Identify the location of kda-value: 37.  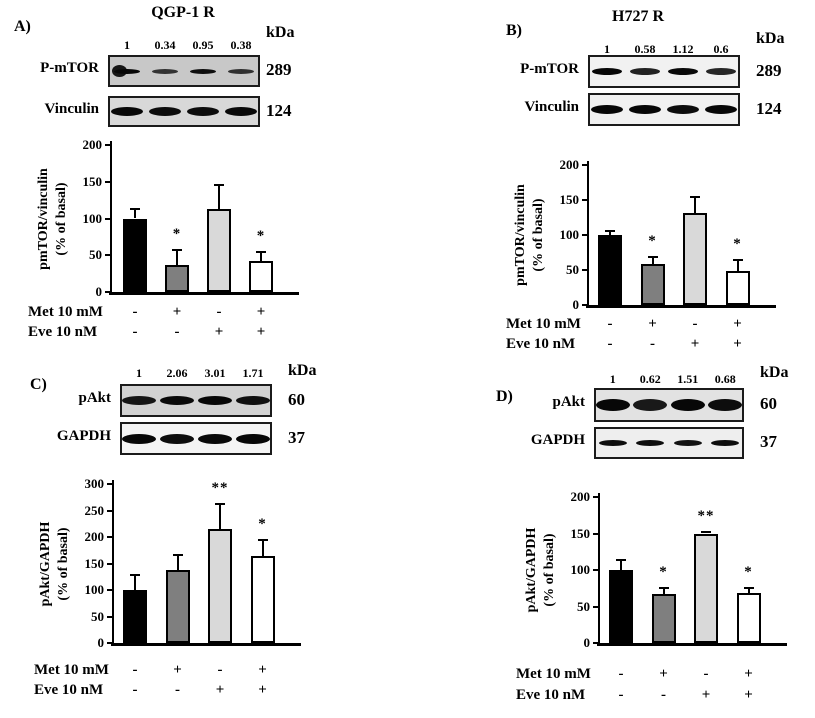
(296, 437).